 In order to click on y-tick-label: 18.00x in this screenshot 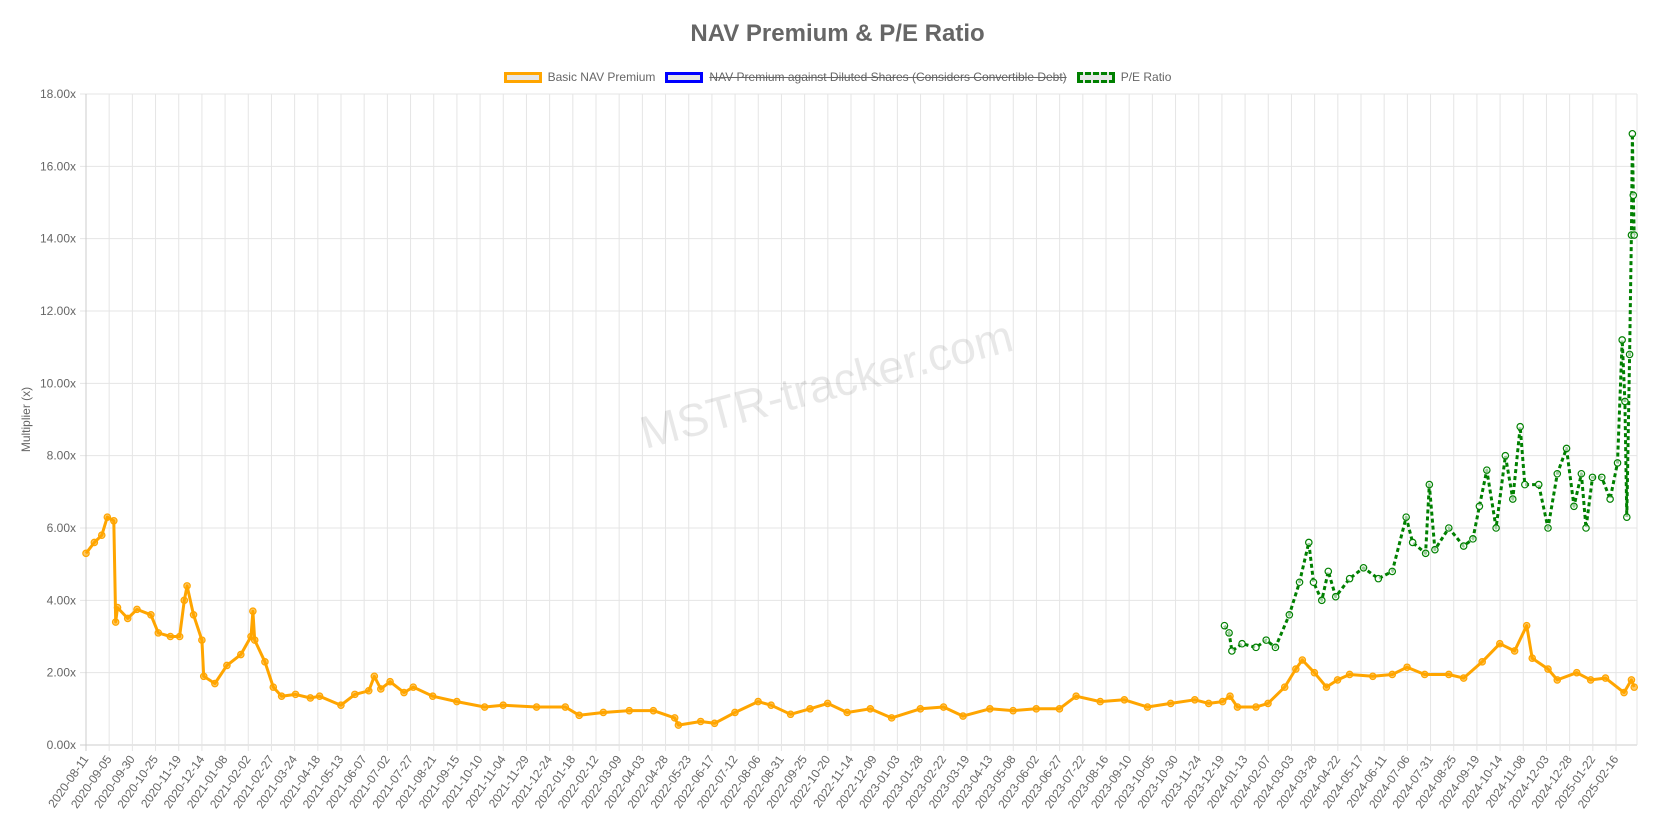, I will do `click(58, 94)`.